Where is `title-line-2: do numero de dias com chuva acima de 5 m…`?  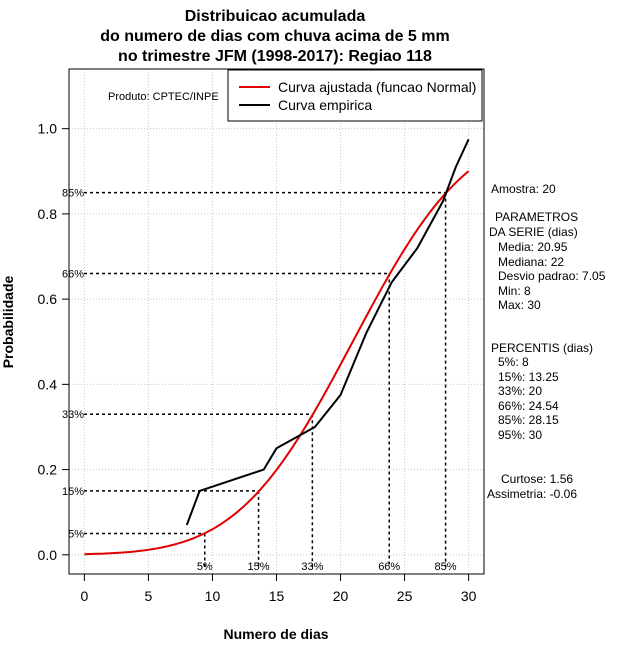
title-line-2: do numero de dias com chuva acima de 5 m… is located at coordinates (274, 36).